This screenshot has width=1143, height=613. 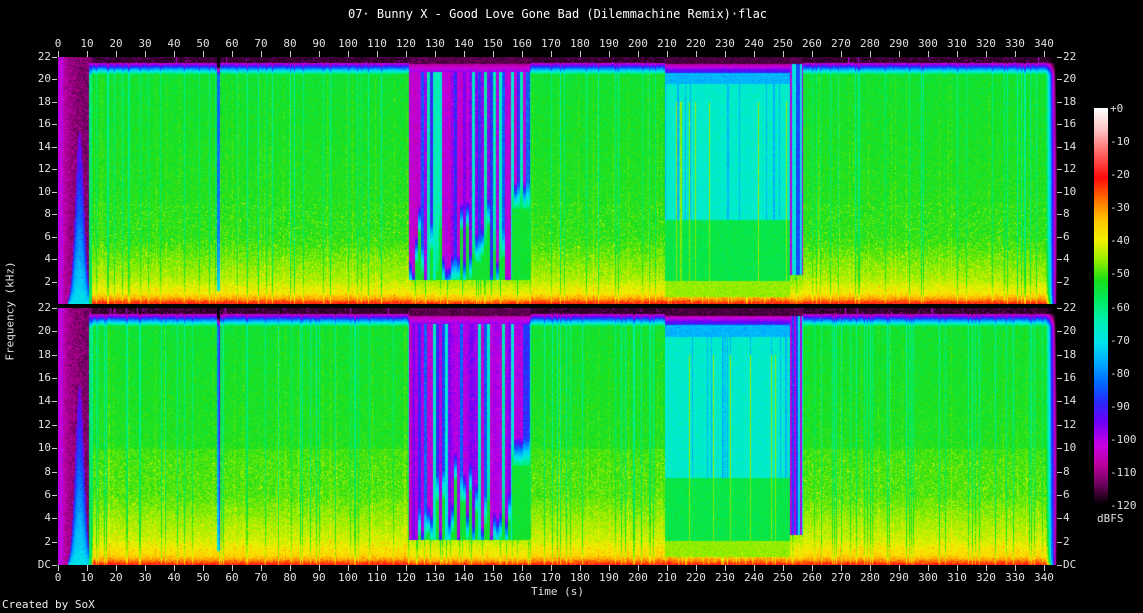 I want to click on time-tick-label: 330, so click(x=1015, y=43).